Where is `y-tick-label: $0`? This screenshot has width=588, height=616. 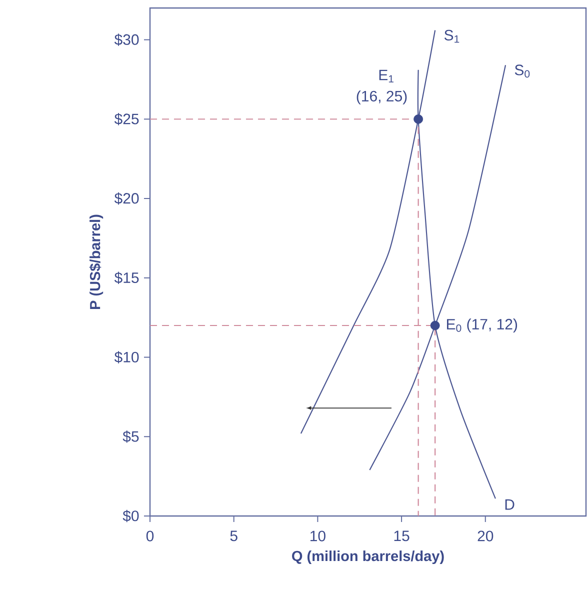 y-tick-label: $0 is located at coordinates (130, 516).